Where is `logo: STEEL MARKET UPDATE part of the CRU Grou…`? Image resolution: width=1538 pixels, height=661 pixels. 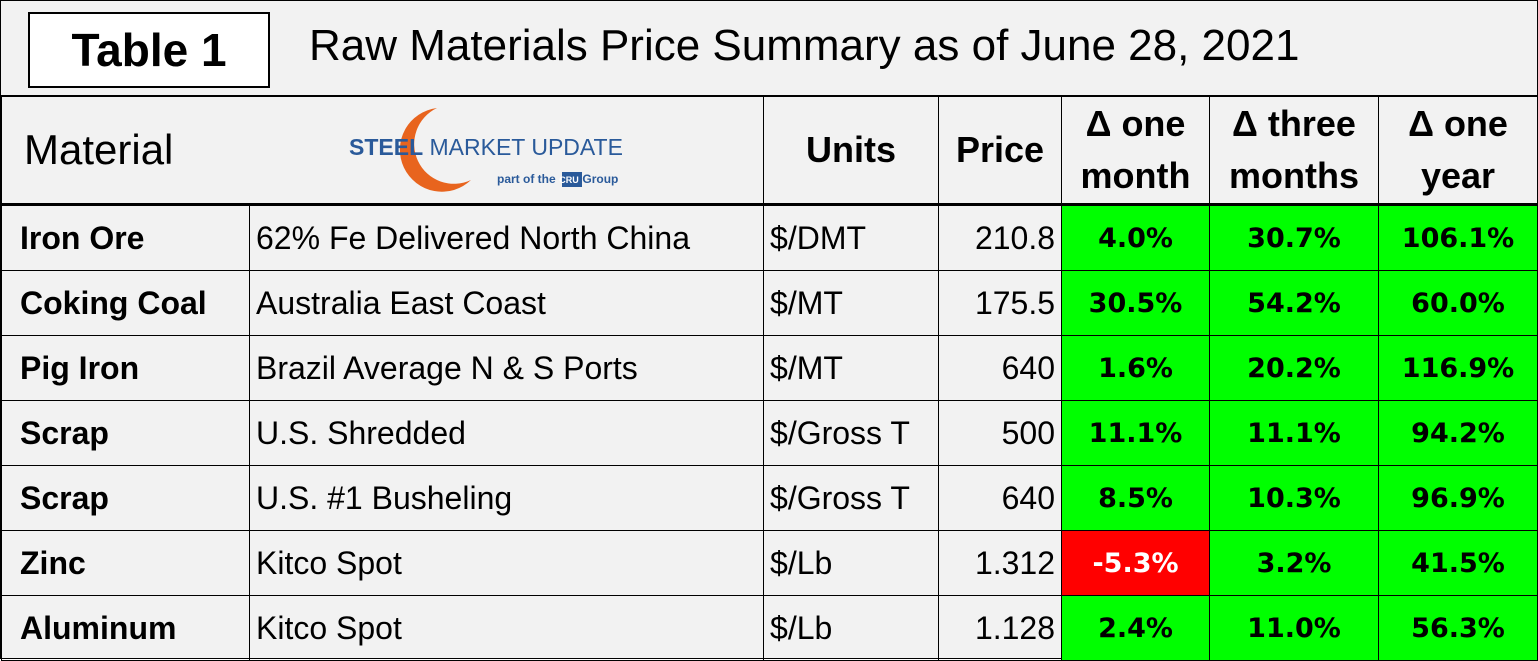 logo: STEEL MARKET UPDATE part of the CRU Grou… is located at coordinates (504, 148).